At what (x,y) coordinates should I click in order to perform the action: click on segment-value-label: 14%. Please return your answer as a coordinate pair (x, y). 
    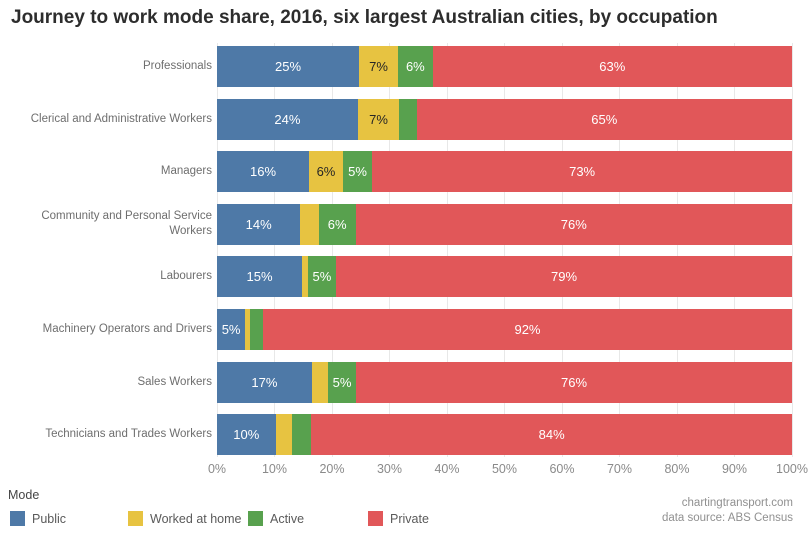
    Looking at the image, I should click on (258, 224).